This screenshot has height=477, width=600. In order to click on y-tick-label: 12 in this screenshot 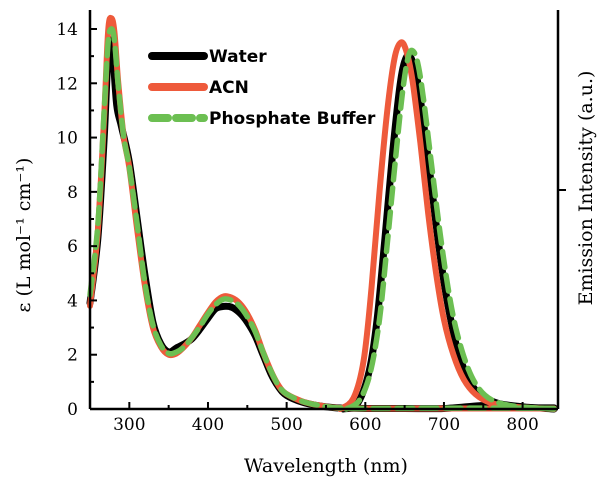, I will do `click(67, 84)`.